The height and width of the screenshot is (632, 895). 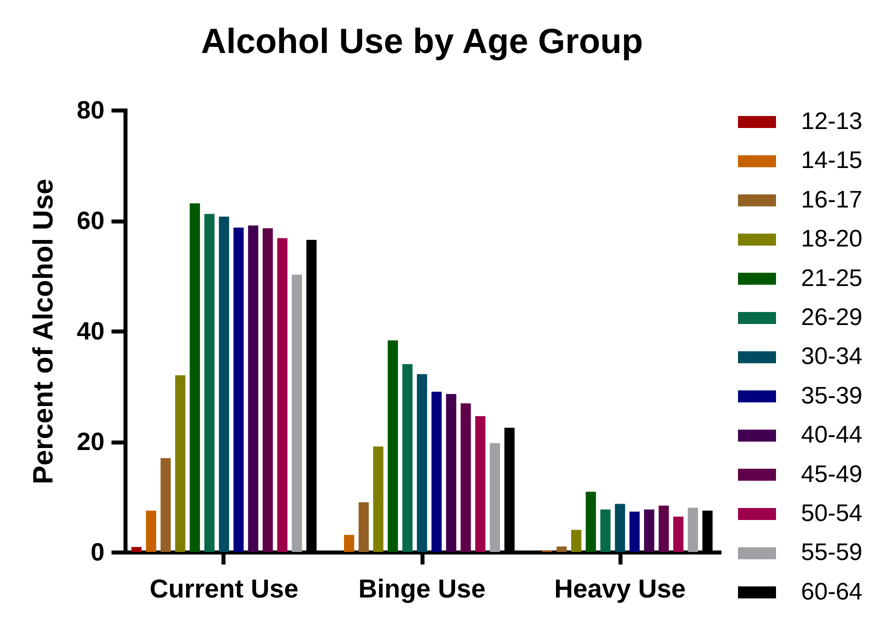 What do you see at coordinates (90, 110) in the screenshot?
I see `y-tick-label: 80` at bounding box center [90, 110].